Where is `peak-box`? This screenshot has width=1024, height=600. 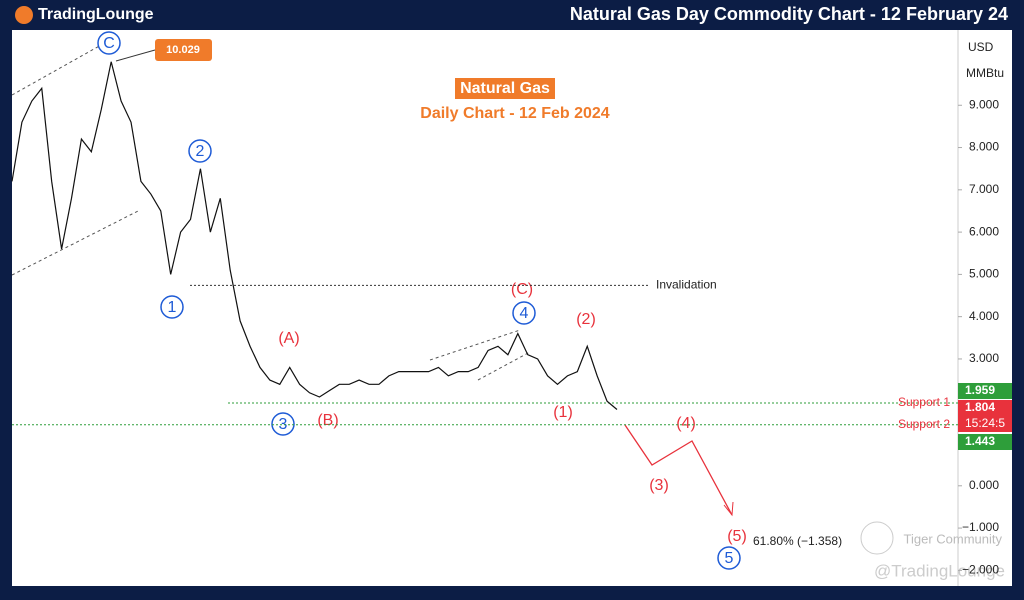
peak-box is located at coordinates (183, 50).